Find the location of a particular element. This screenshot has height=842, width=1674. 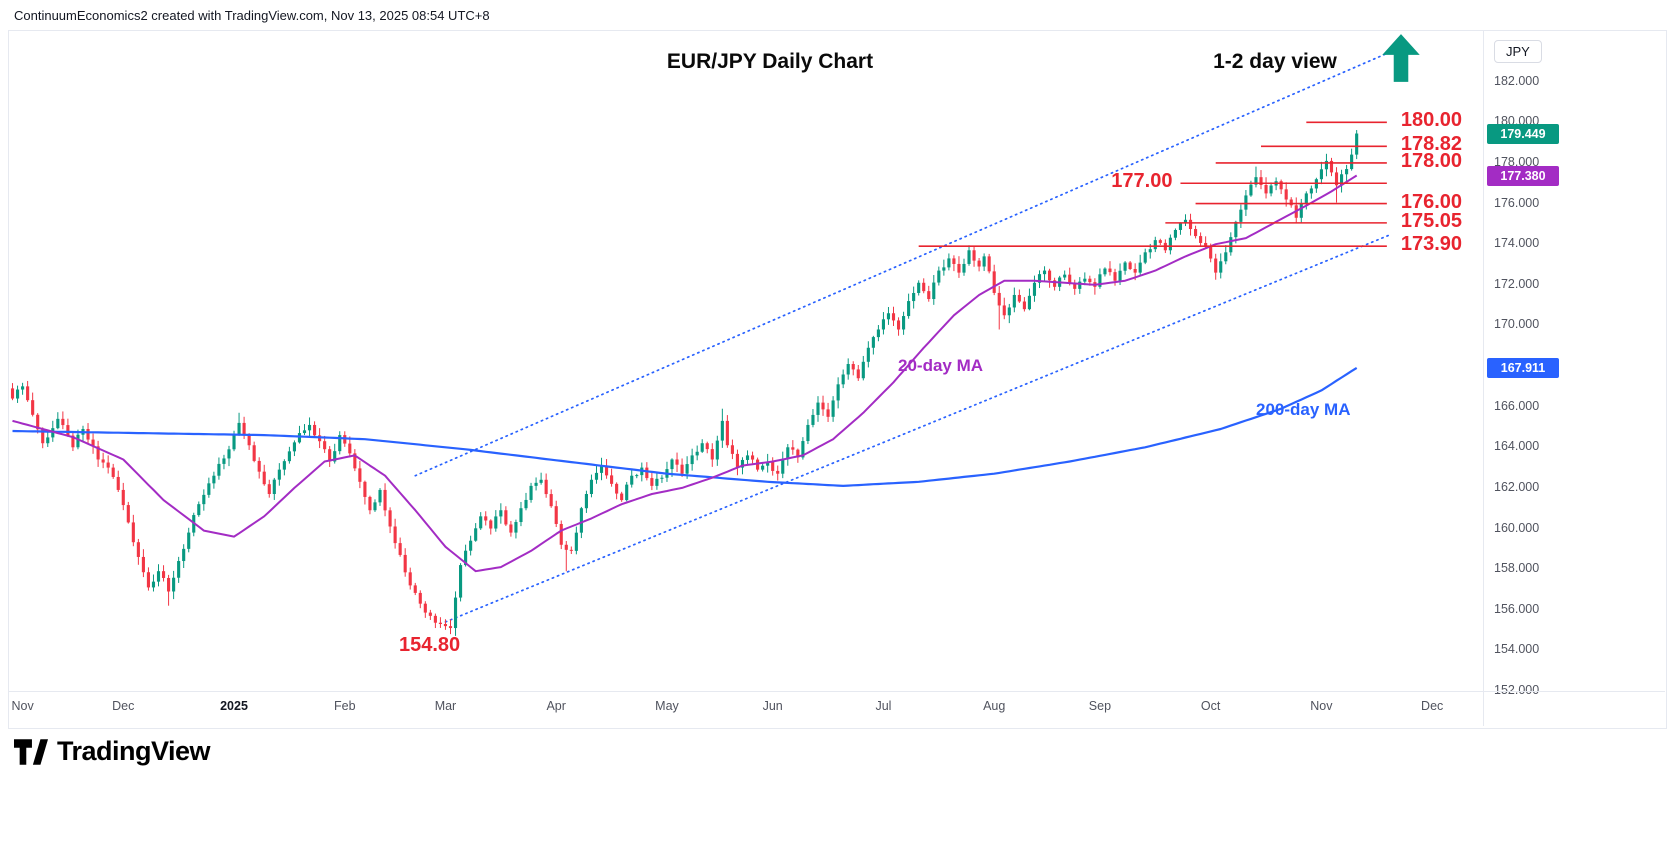

tradingview-logo-text: TradingView is located at coordinates (134, 751).